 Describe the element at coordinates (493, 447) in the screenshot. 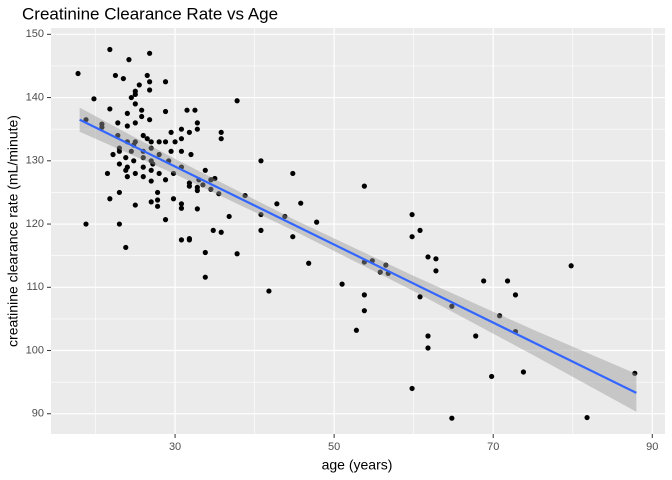

I see `x-tick-label: 70` at that location.